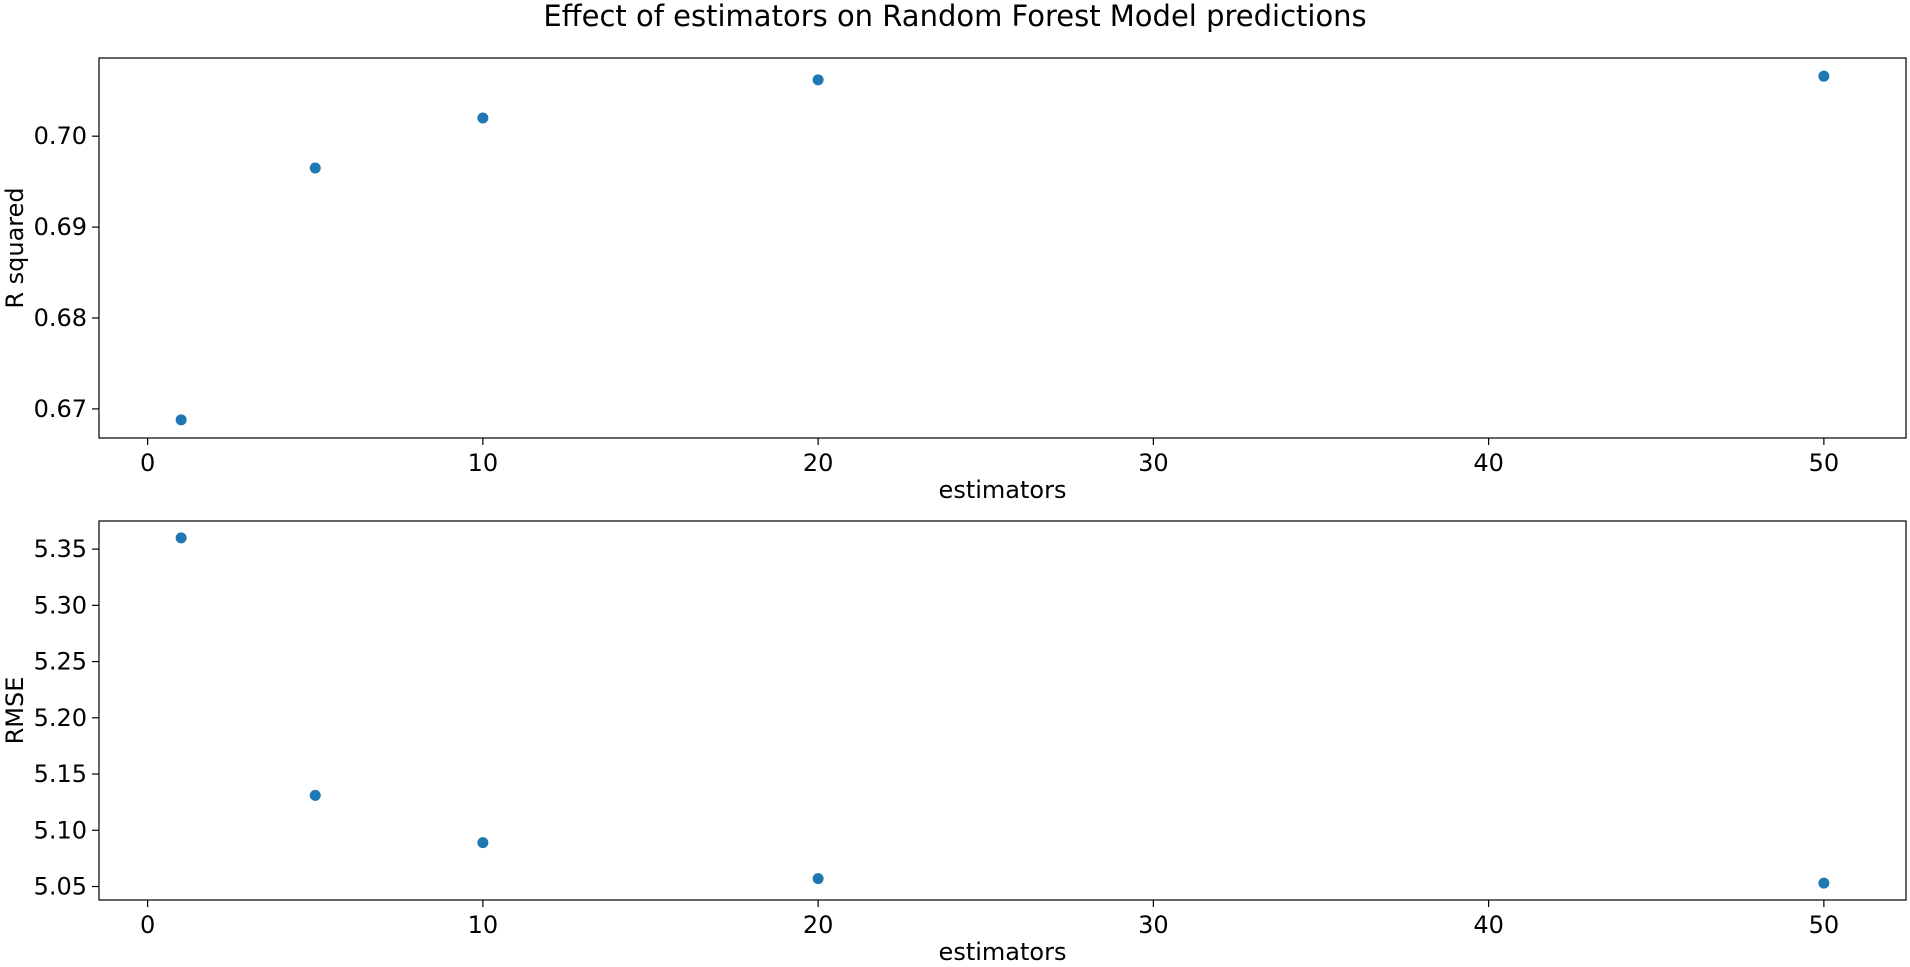 The width and height of the screenshot is (1910, 967). What do you see at coordinates (60, 318) in the screenshot?
I see `y-tick-label: 0.68` at bounding box center [60, 318].